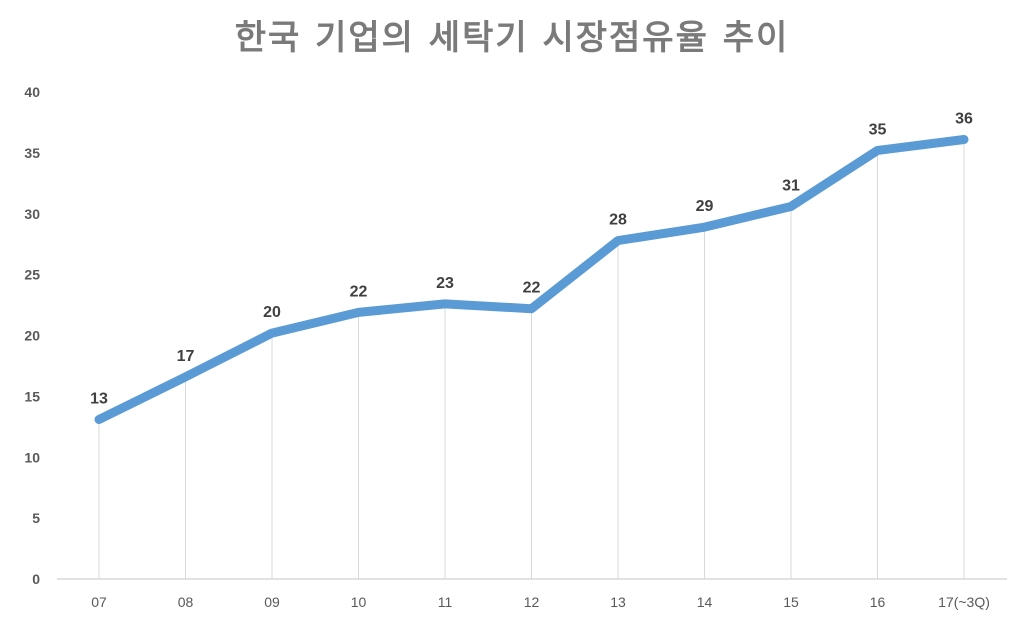  Describe the element at coordinates (32, 457) in the screenshot. I see `y-tick-label: 10` at that location.